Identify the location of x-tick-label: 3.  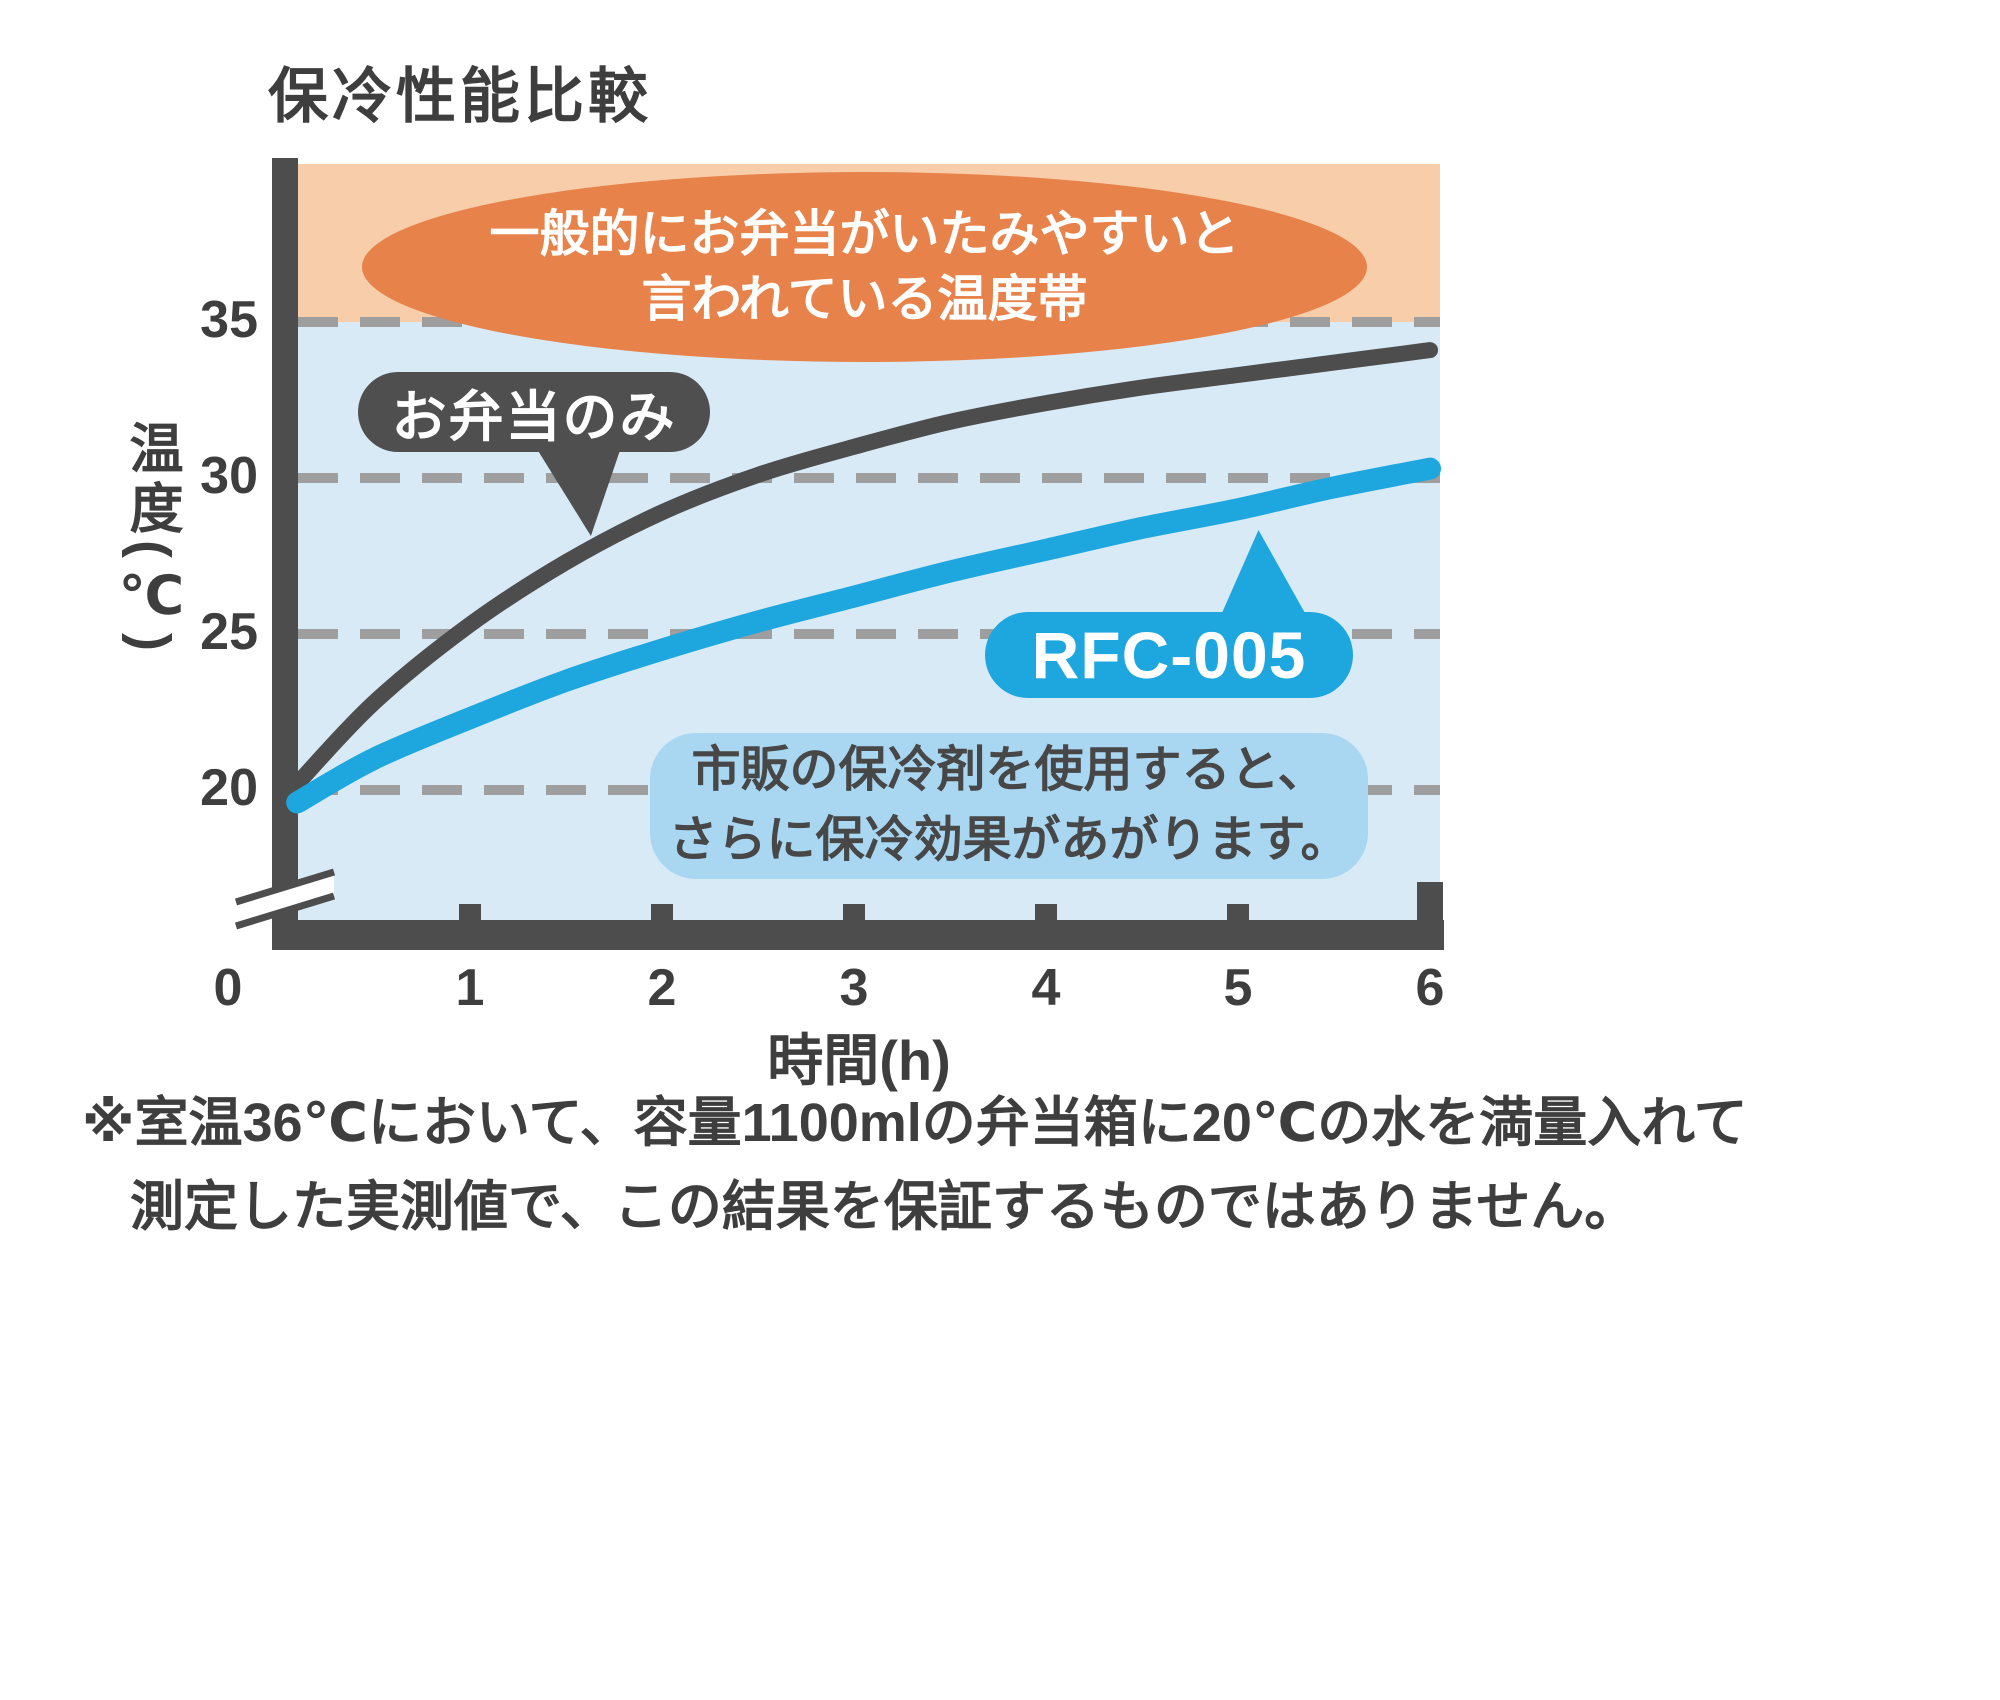
(854, 988).